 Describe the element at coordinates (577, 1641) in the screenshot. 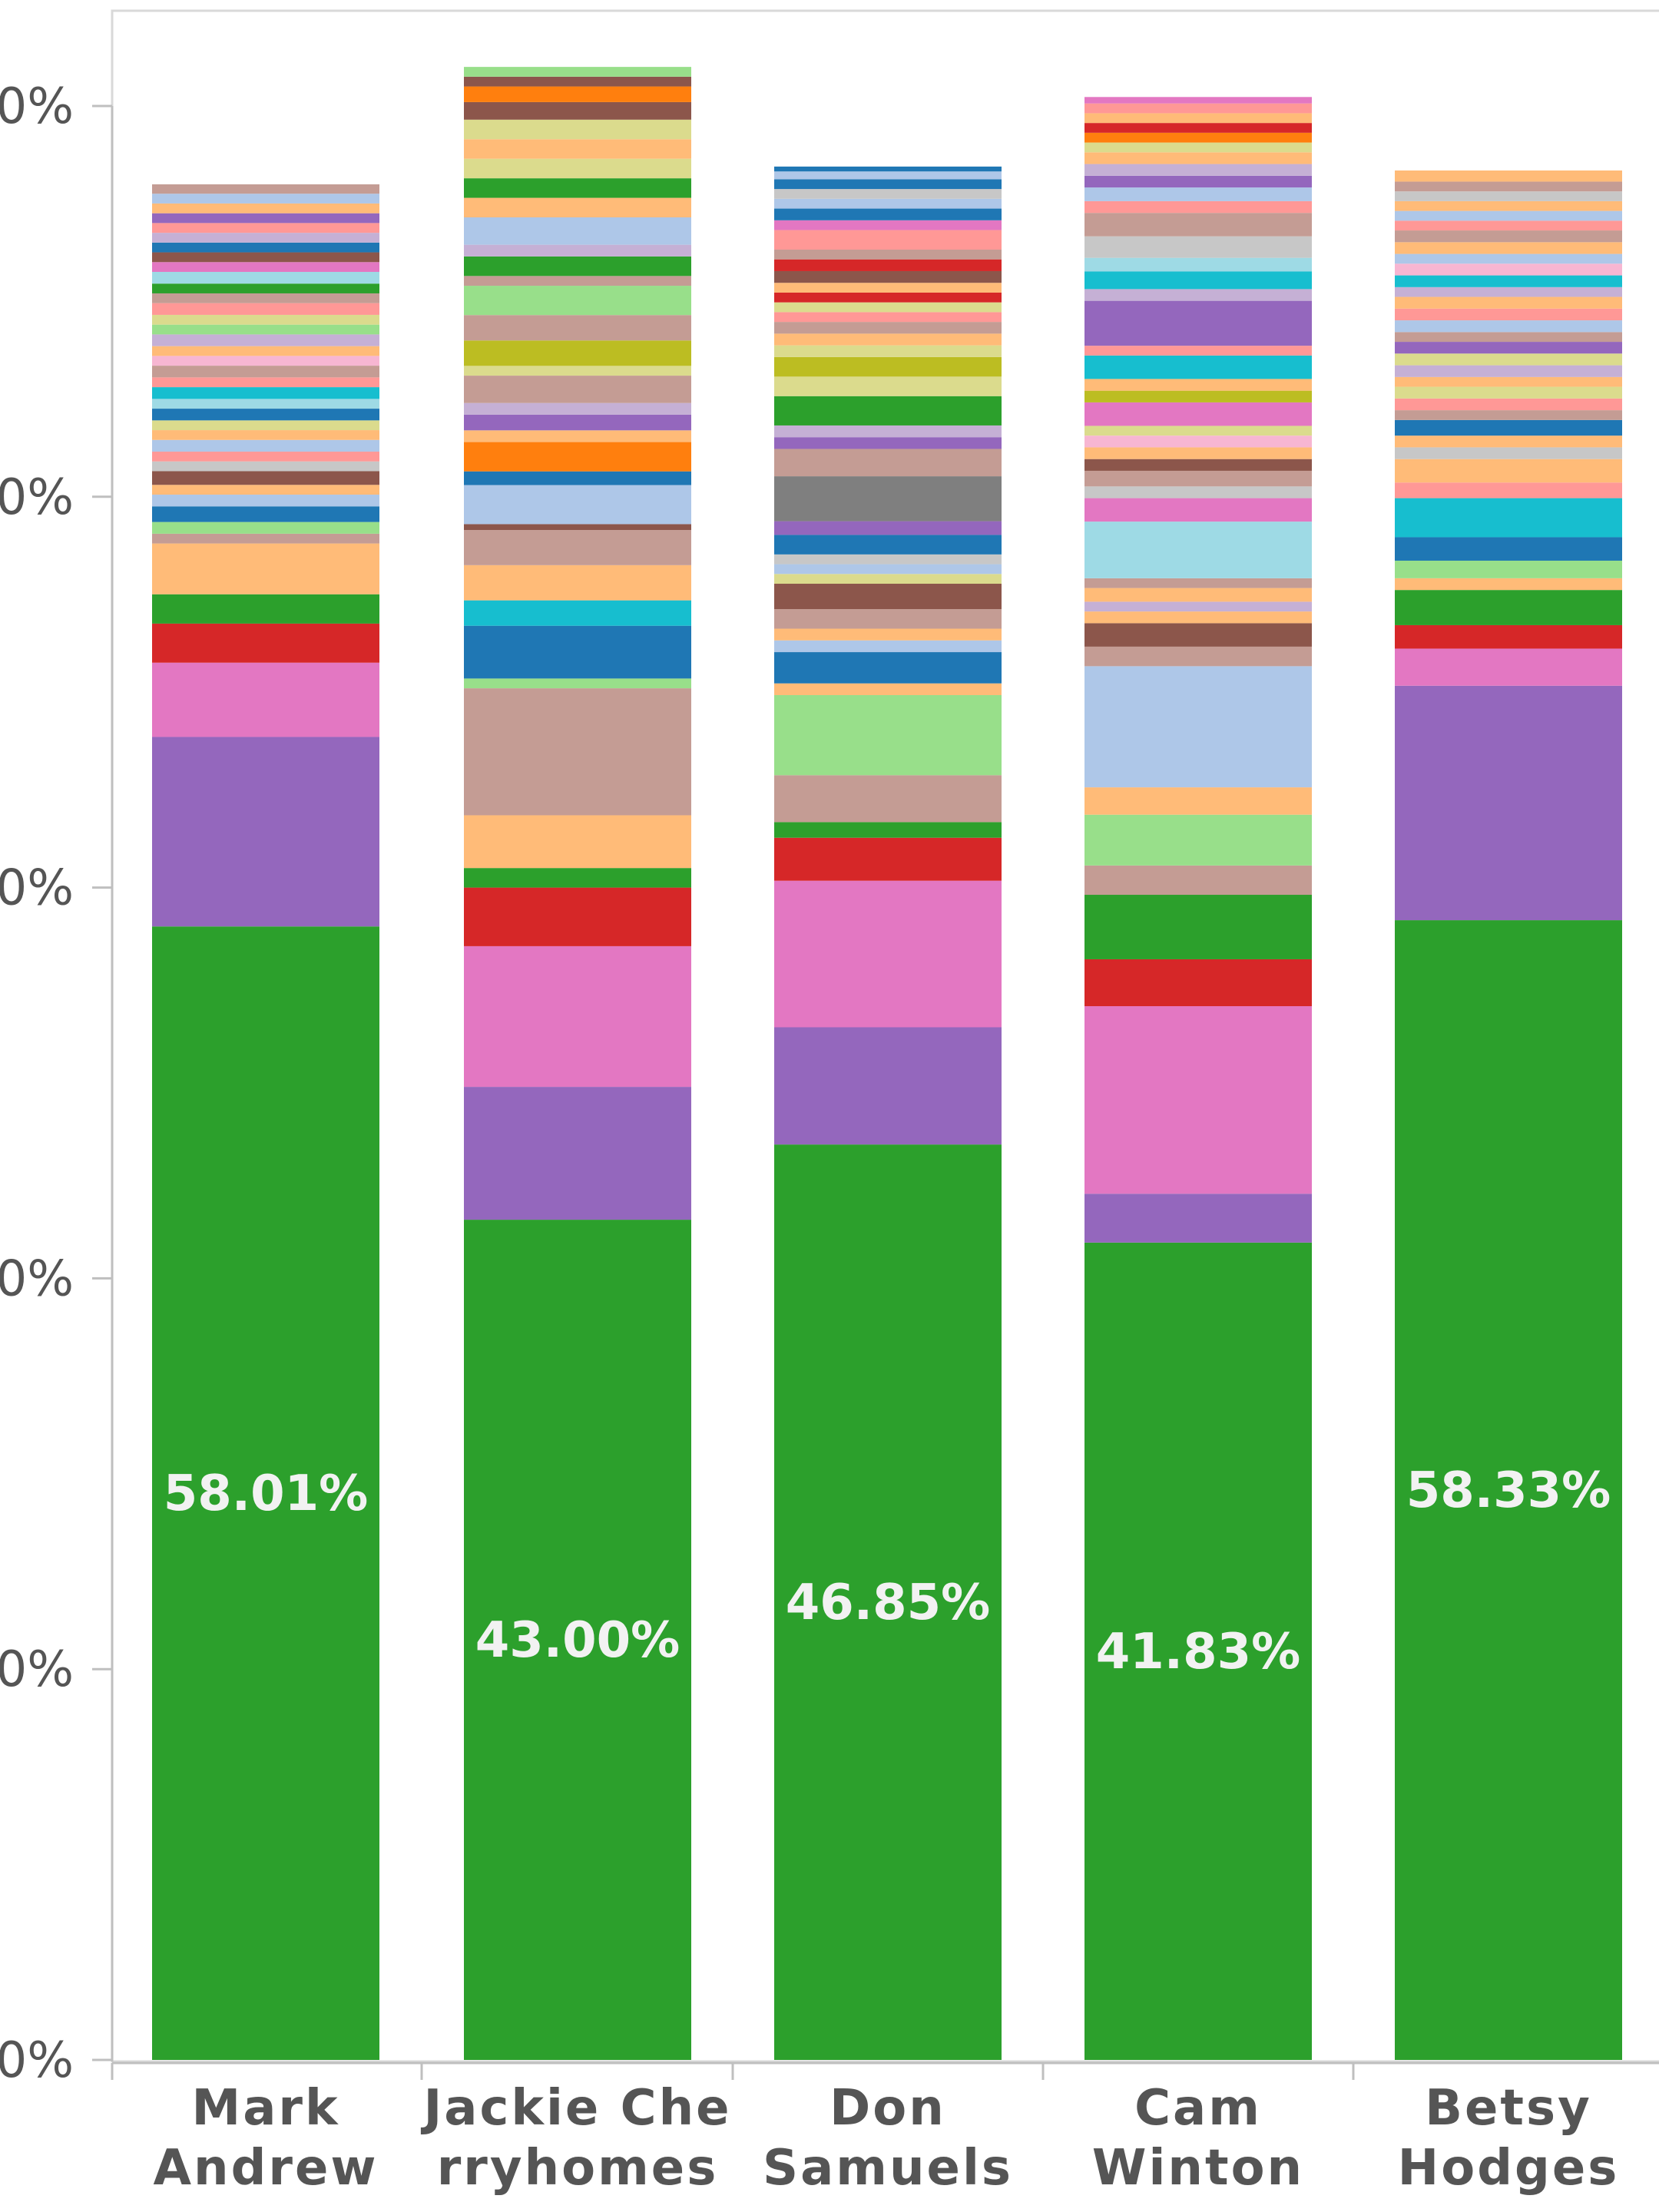

I see `data-label: 43.00%` at that location.